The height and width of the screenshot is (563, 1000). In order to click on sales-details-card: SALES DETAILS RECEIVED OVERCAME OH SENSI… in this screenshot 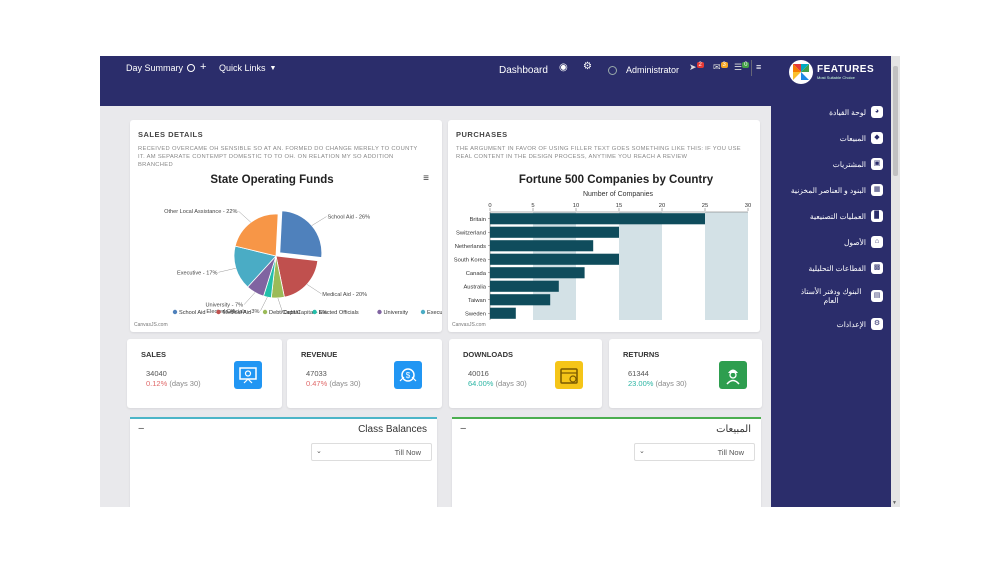, I will do `click(286, 226)`.